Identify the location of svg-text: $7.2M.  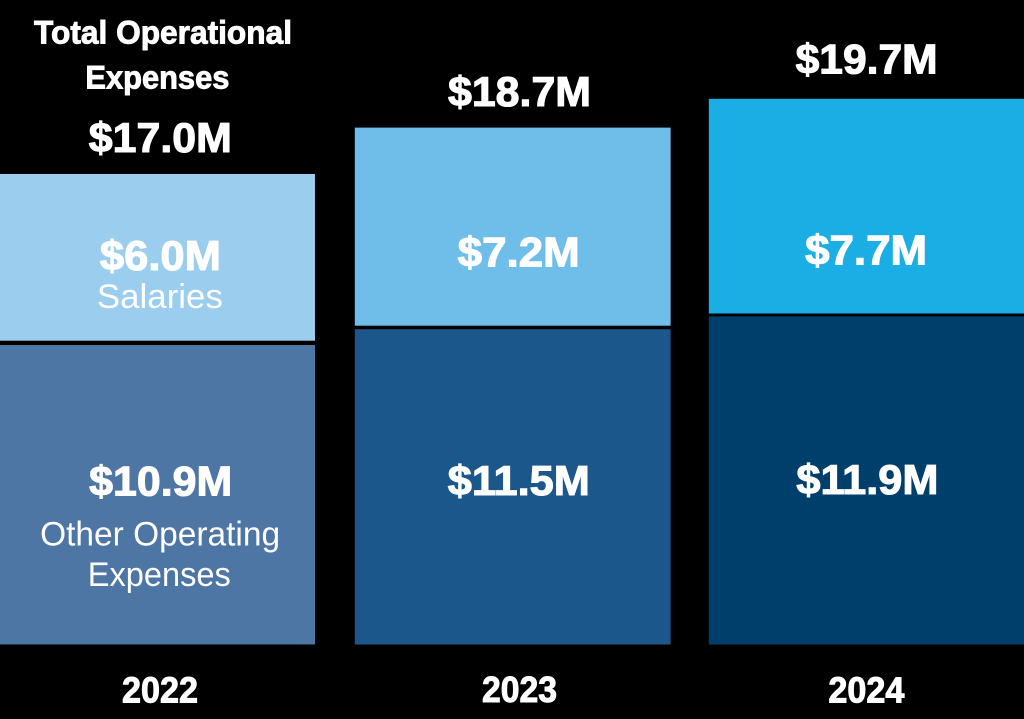
(519, 252).